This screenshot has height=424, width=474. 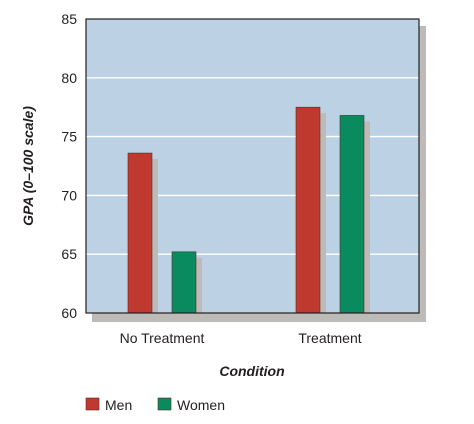 I want to click on legend: Men Women, so click(x=155, y=405).